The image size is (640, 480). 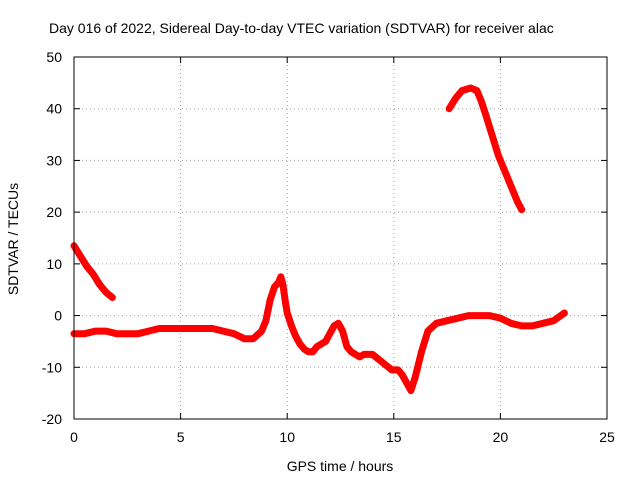 What do you see at coordinates (607, 437) in the screenshot?
I see `x-tick-label: 25` at bounding box center [607, 437].